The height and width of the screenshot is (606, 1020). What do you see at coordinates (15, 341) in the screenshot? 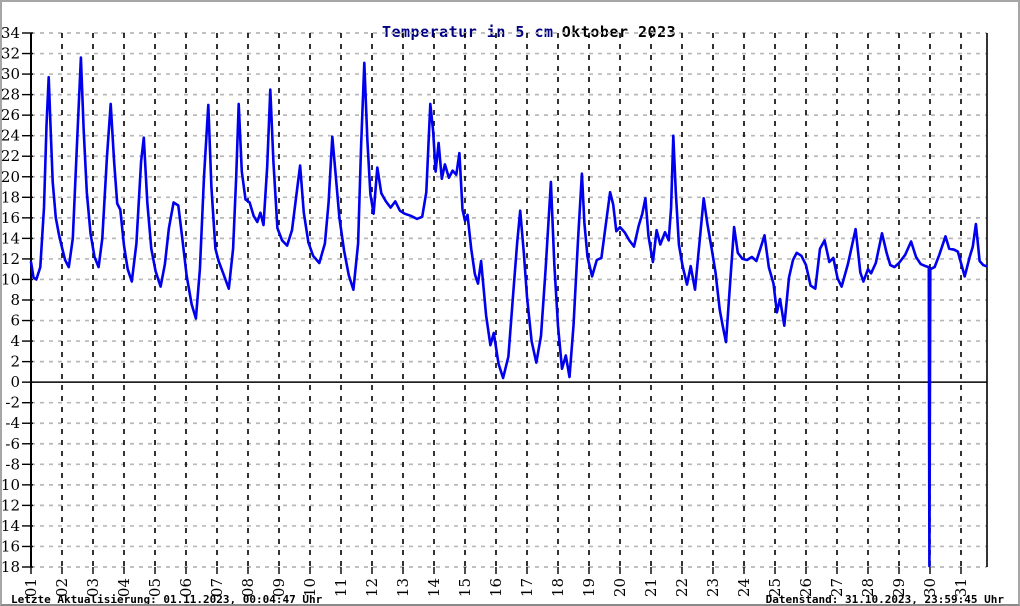
I see `y-tick-label: 4` at bounding box center [15, 341].